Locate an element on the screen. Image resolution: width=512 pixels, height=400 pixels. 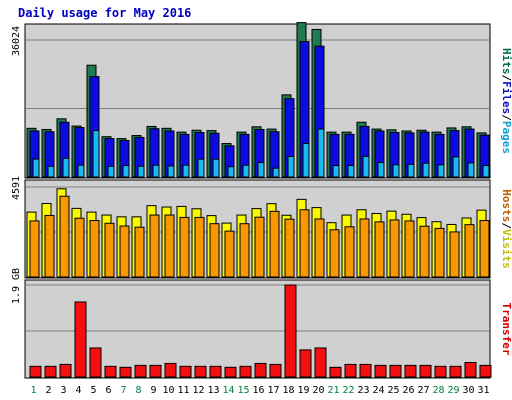
axis-label-part: Hosts is located at coordinates (506, 205).